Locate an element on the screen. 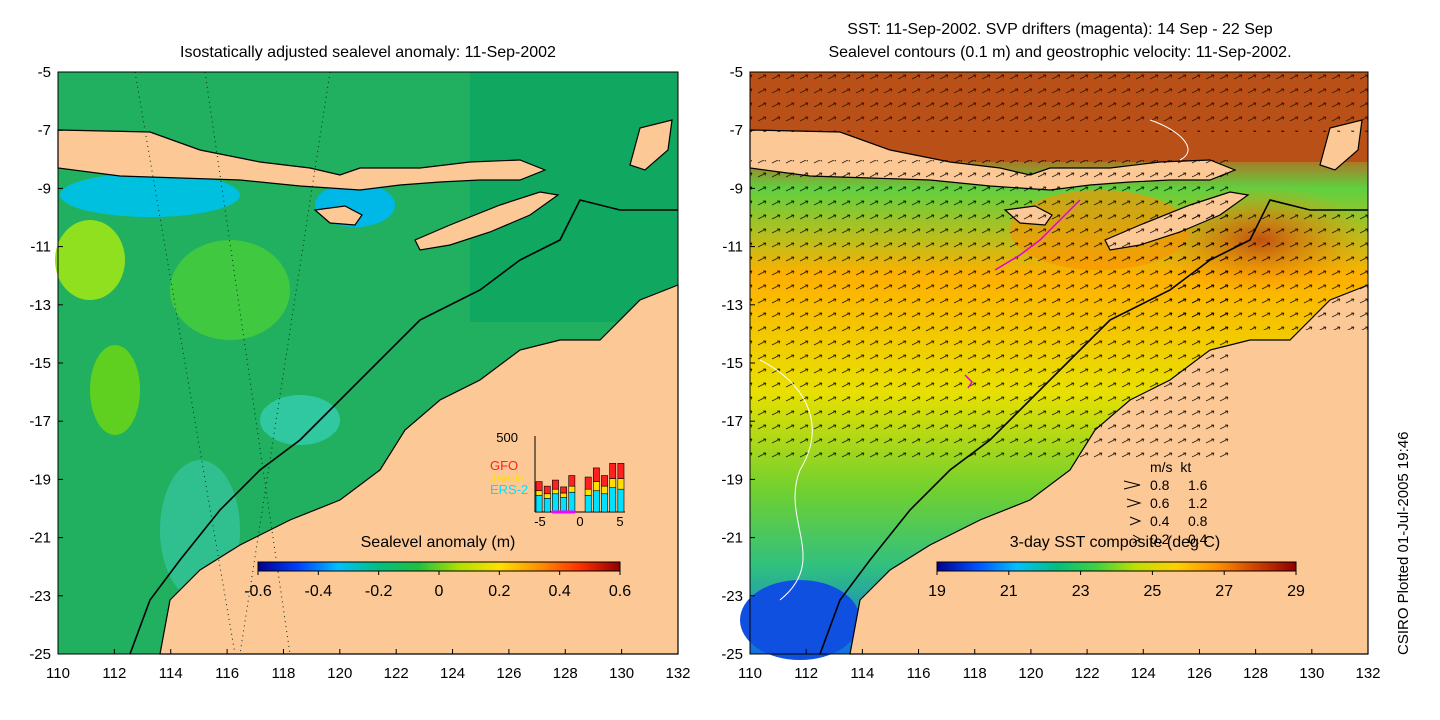  velocity-legend-ms: 0.8 is located at coordinates (1160, 485).